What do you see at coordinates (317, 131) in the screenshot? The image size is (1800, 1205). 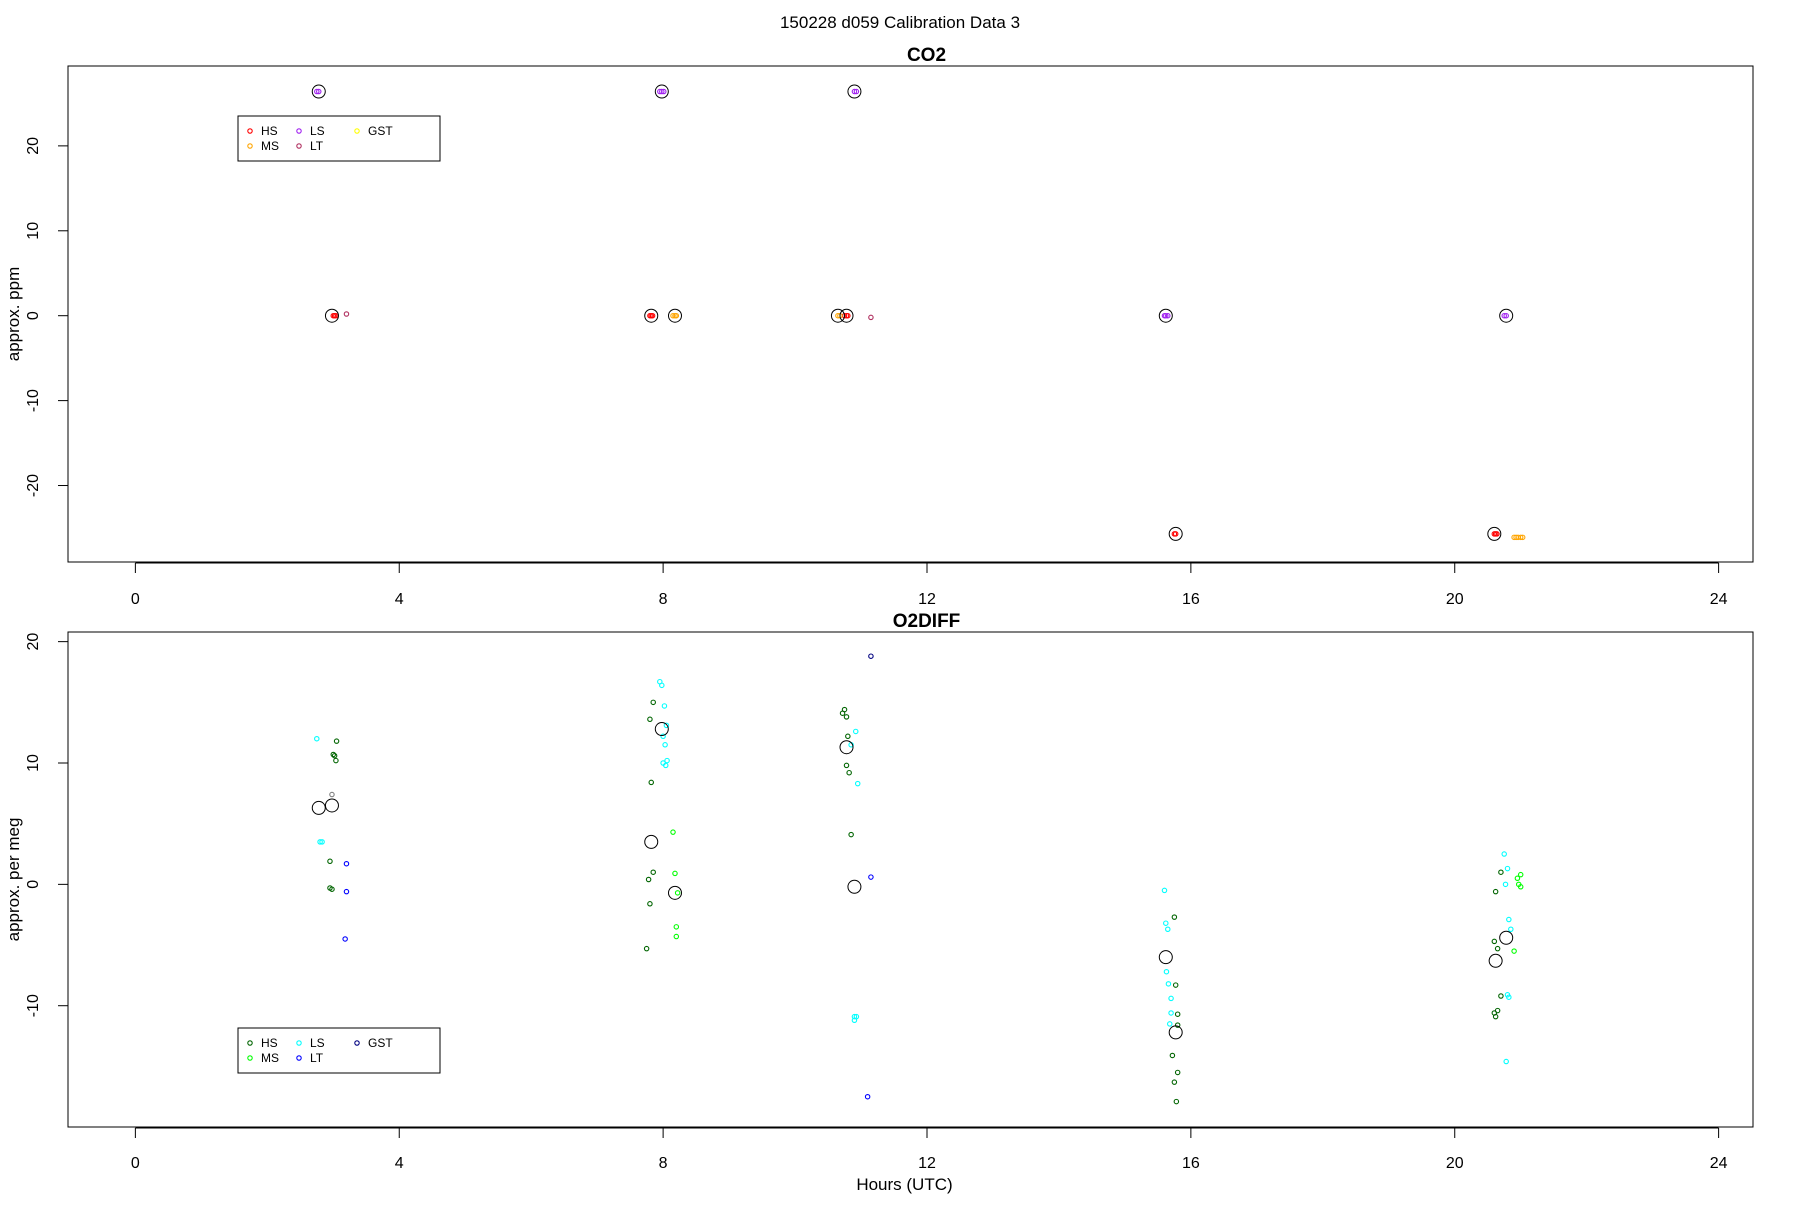 I see `legend-label: LS` at bounding box center [317, 131].